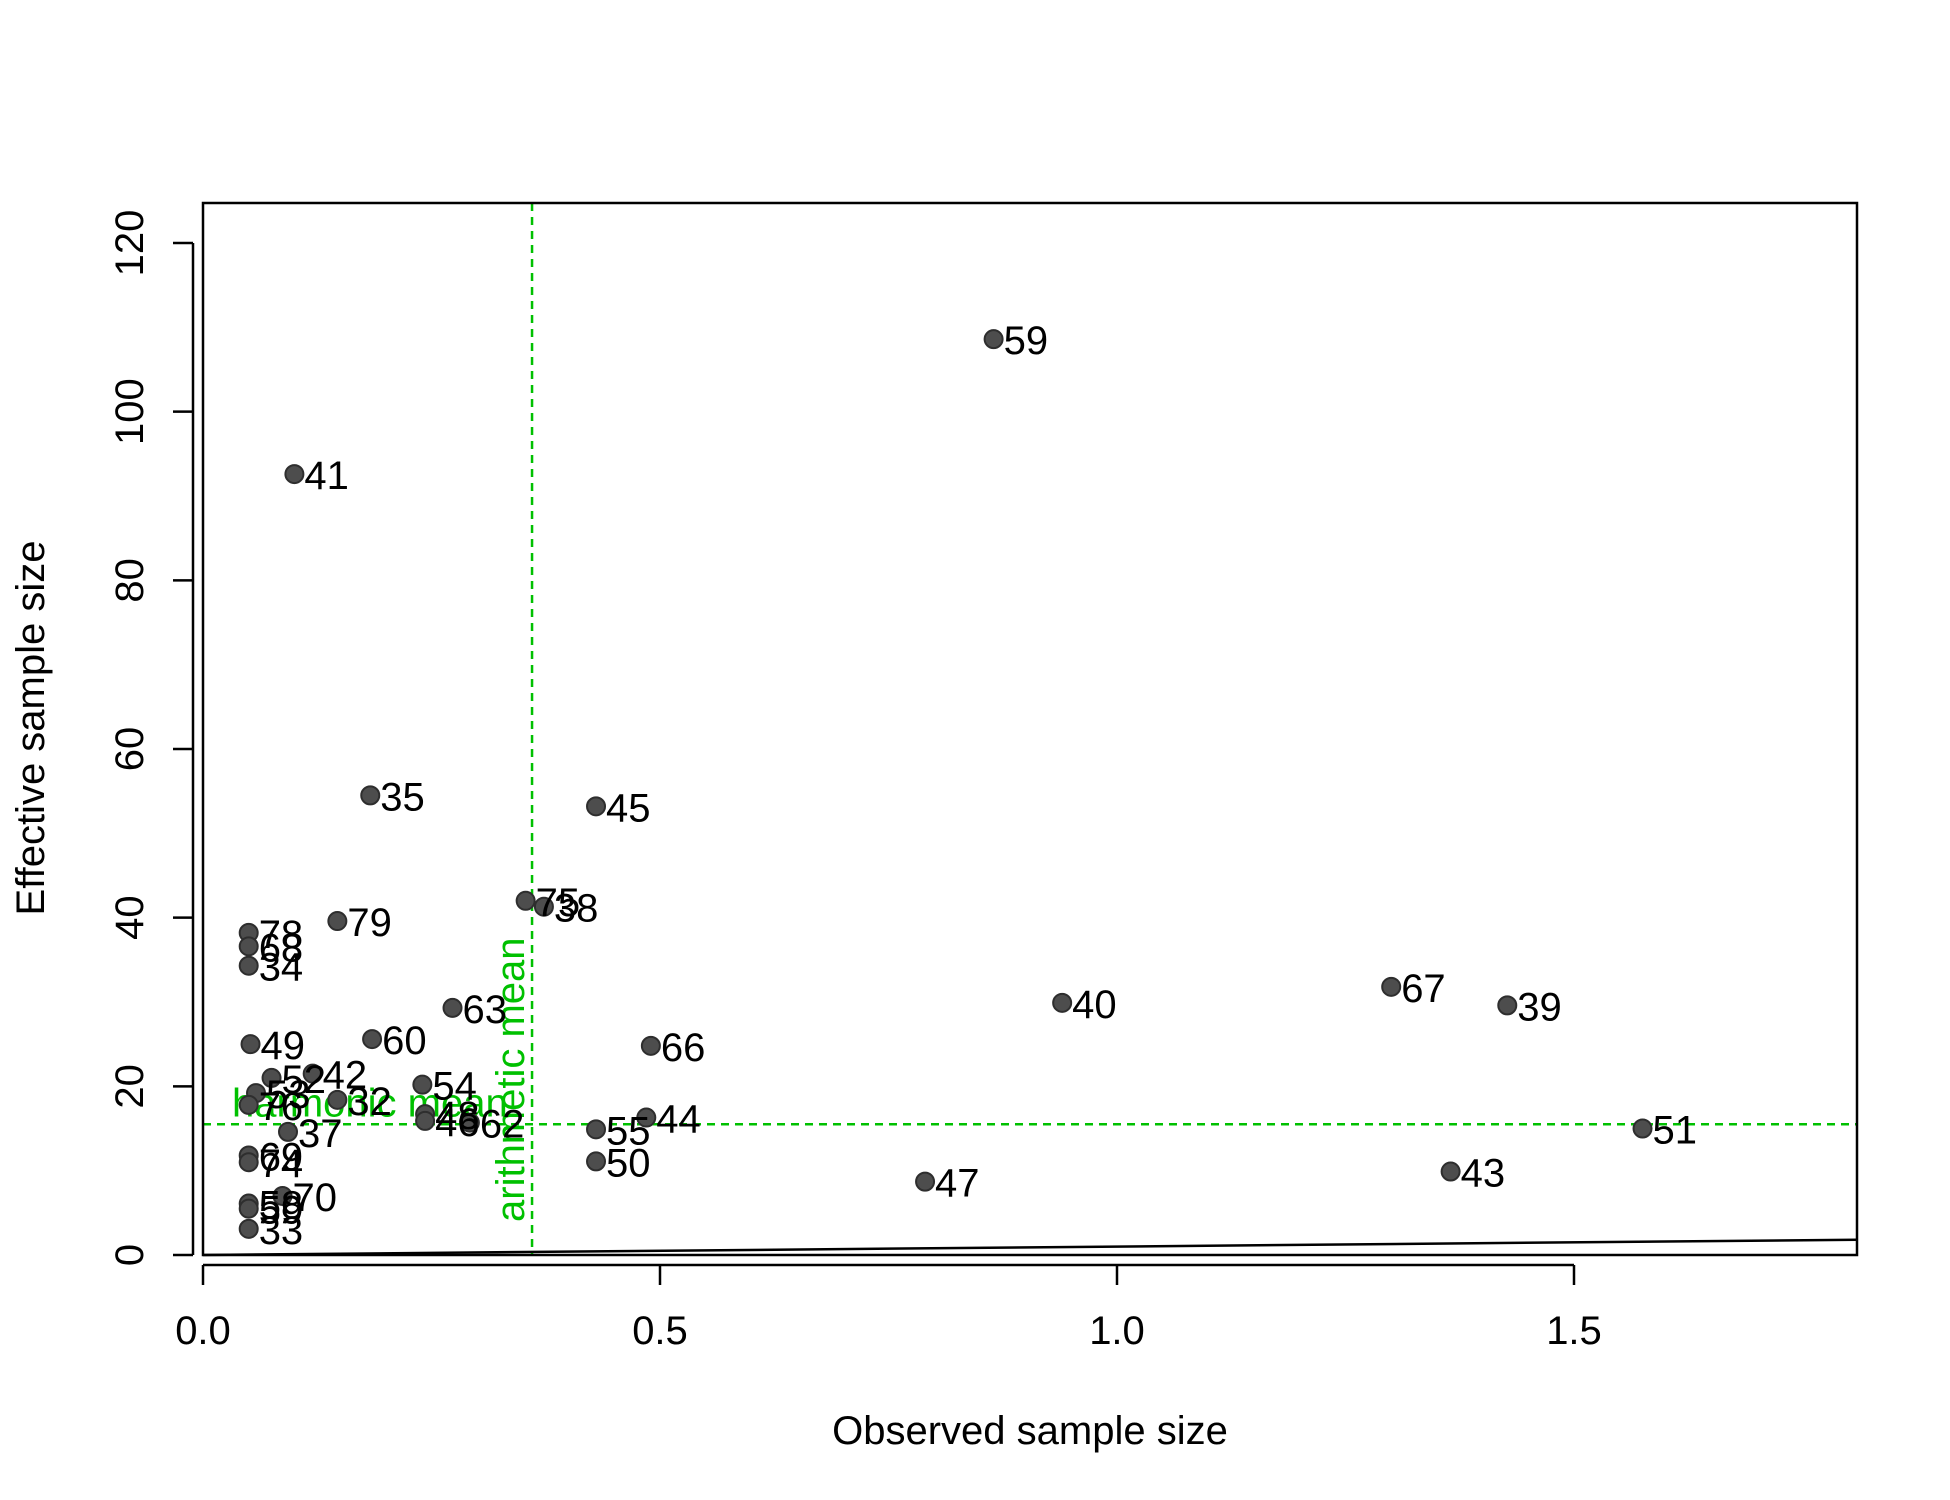  I want to click on point-label: 68, so click(281, 948).